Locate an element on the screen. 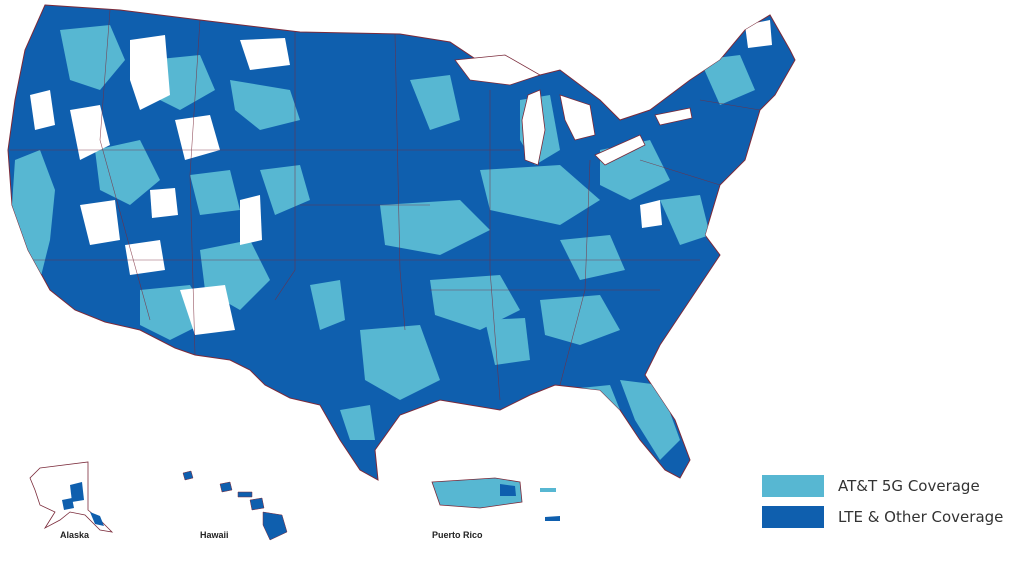 Image resolution: width=1019 pixels, height=573 pixels. hawaii-kauai is located at coordinates (188, 475).